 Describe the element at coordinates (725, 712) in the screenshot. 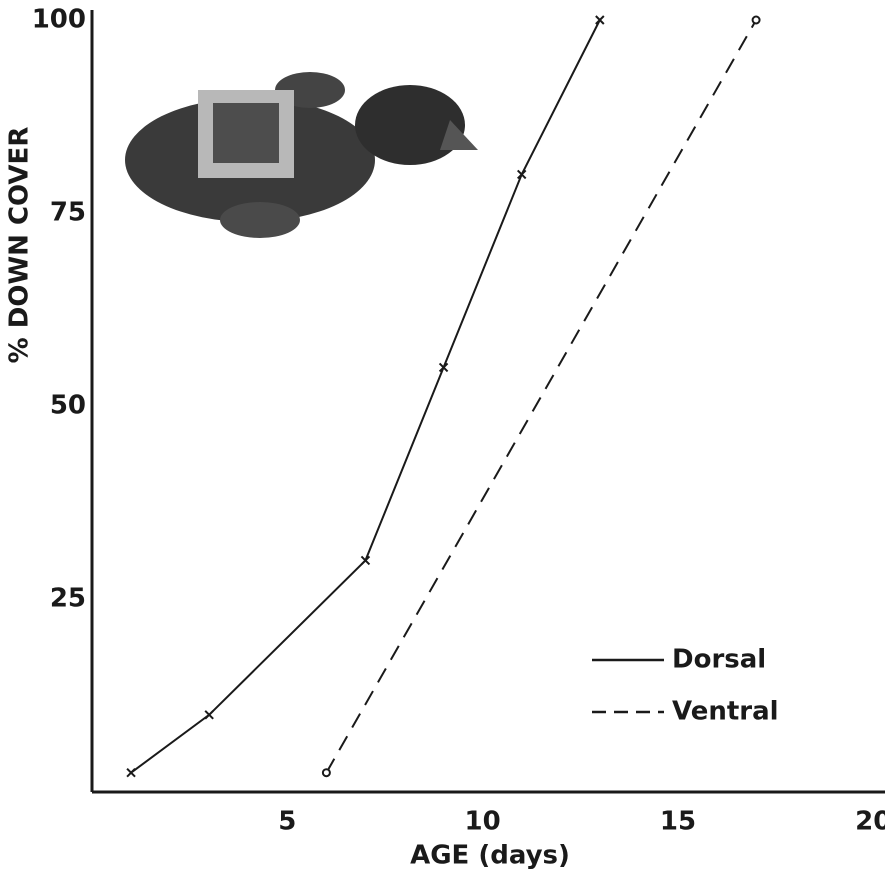

I see `legend-label: Ventral` at that location.